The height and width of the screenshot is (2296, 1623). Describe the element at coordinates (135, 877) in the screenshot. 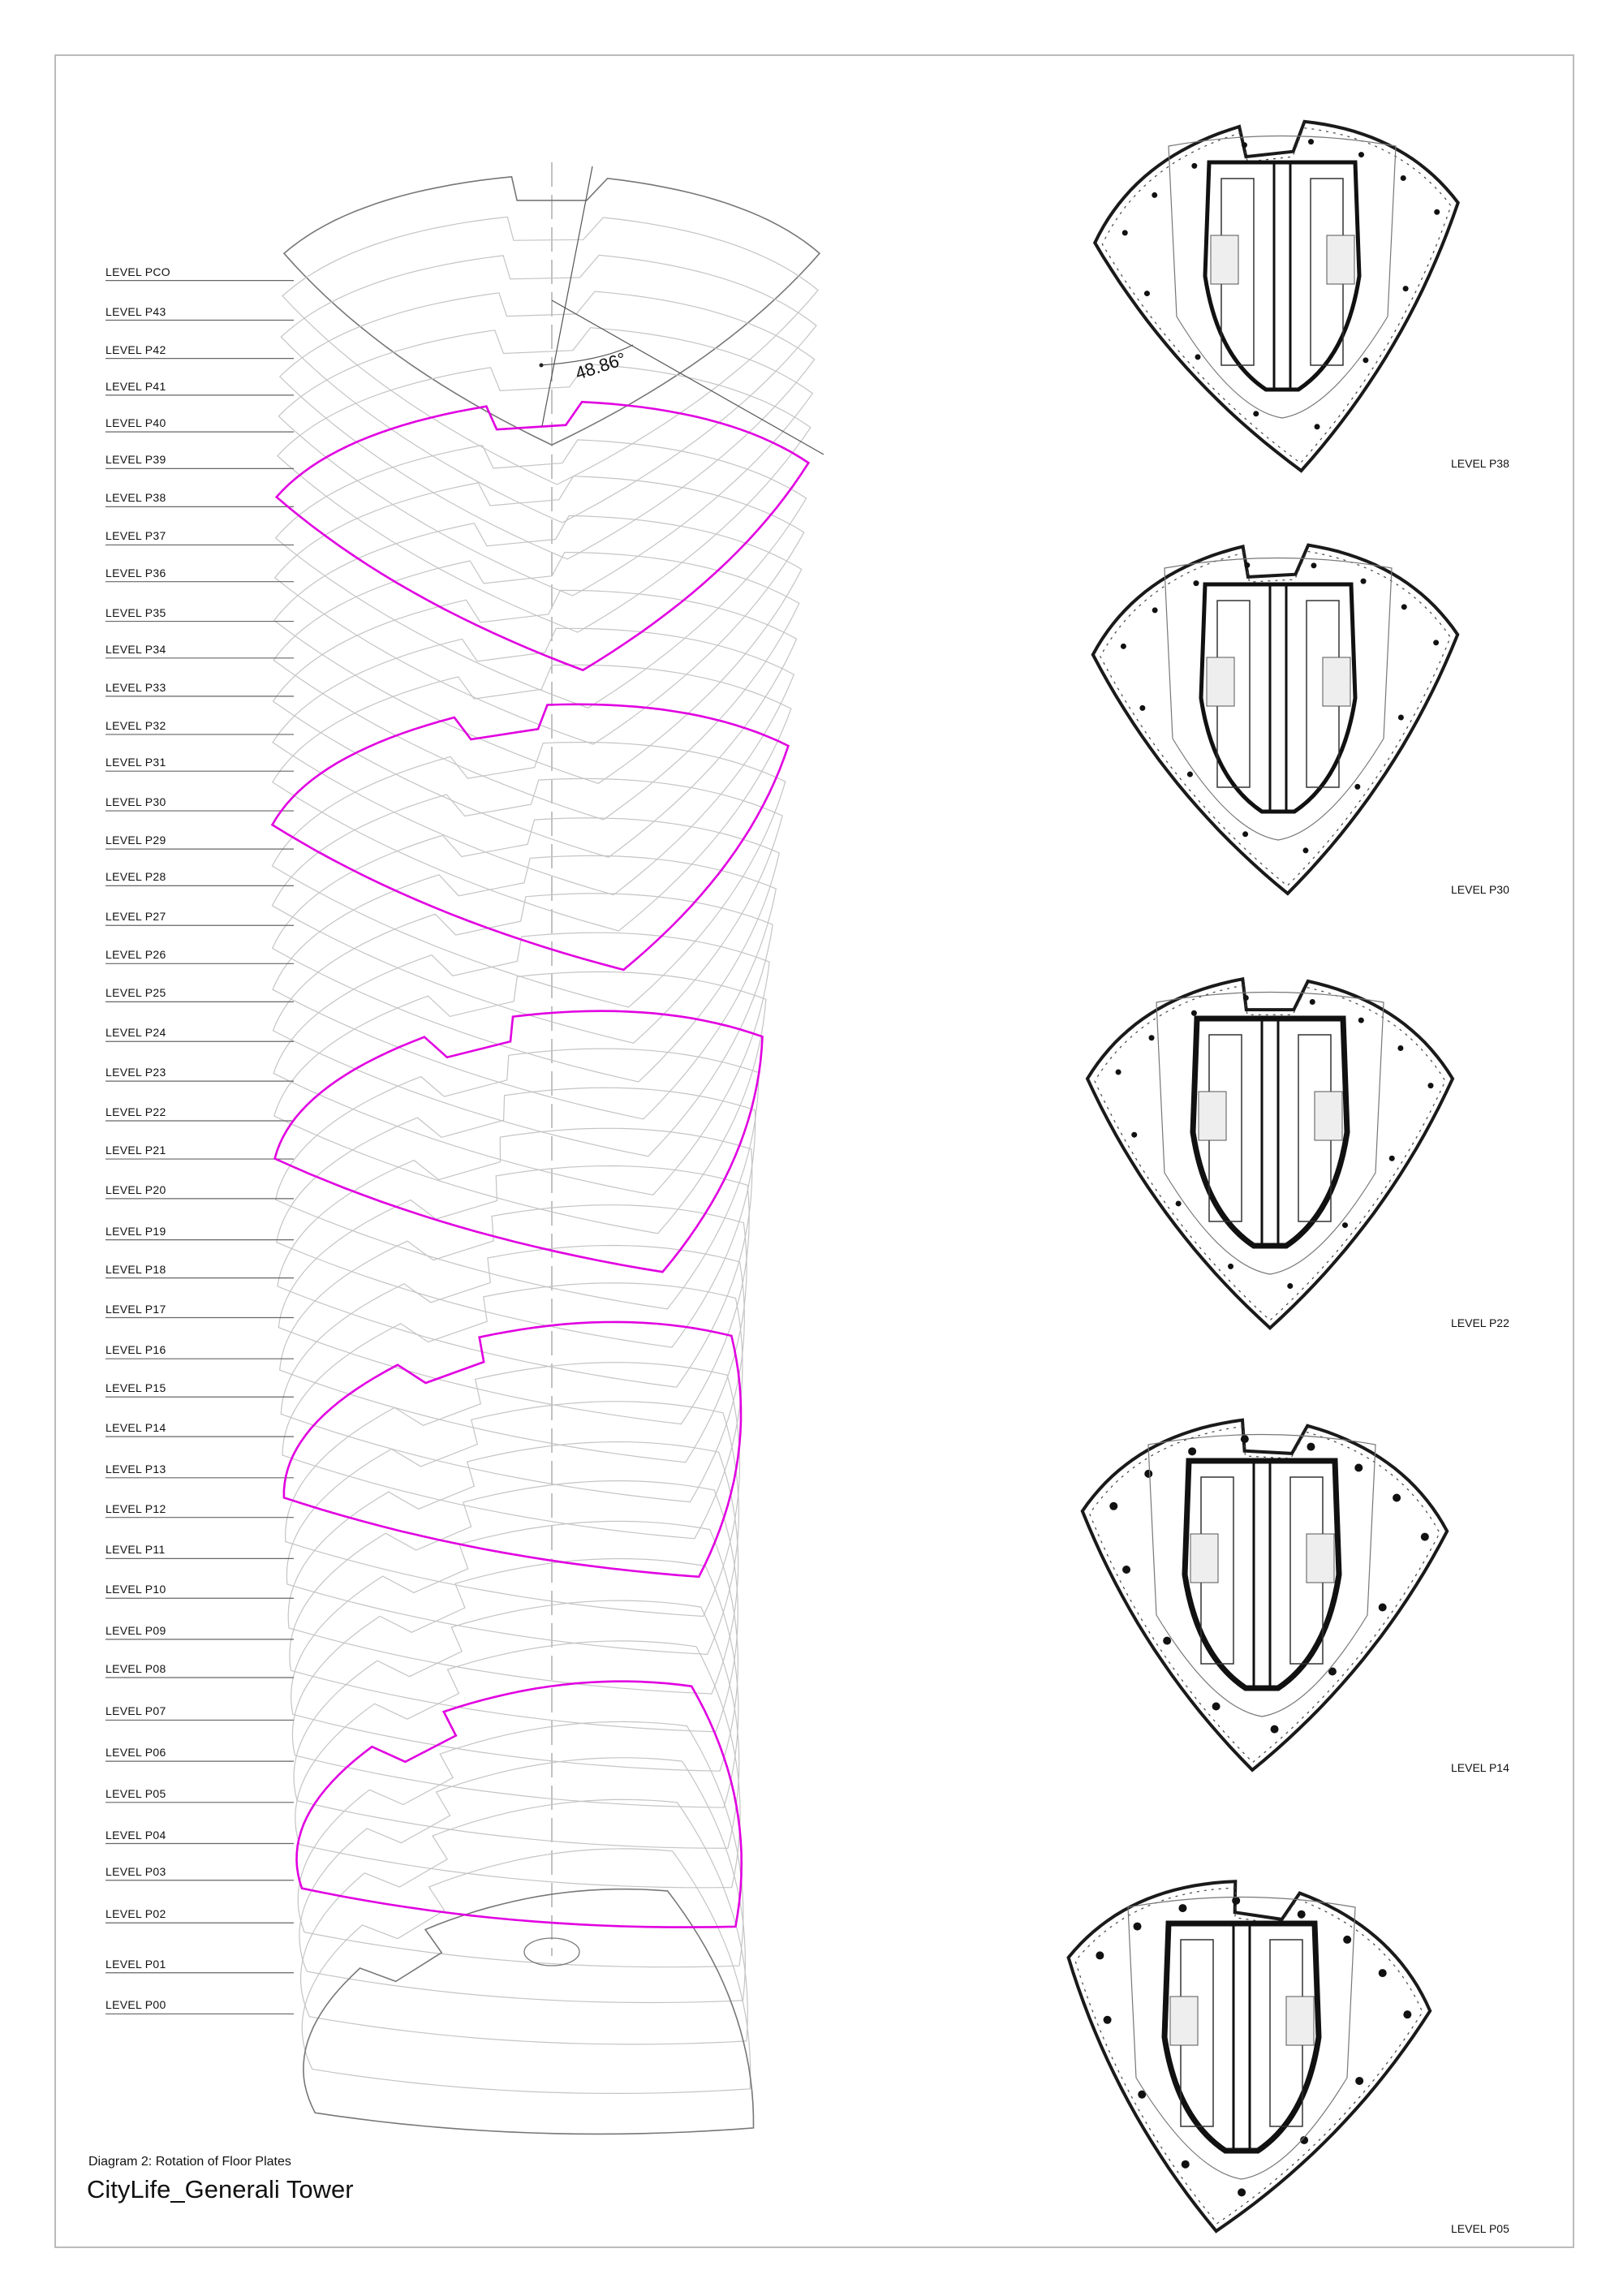

I see `level-label: LEVEL P28` at that location.